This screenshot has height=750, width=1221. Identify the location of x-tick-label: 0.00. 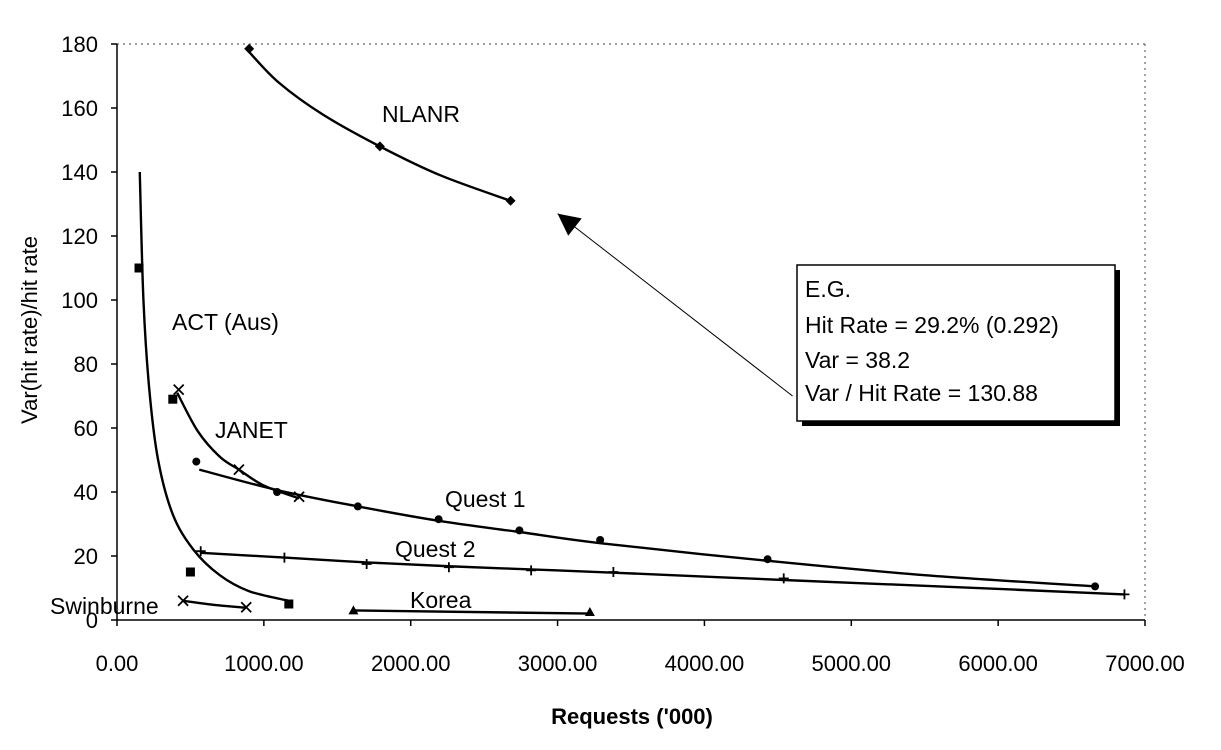
(117, 663).